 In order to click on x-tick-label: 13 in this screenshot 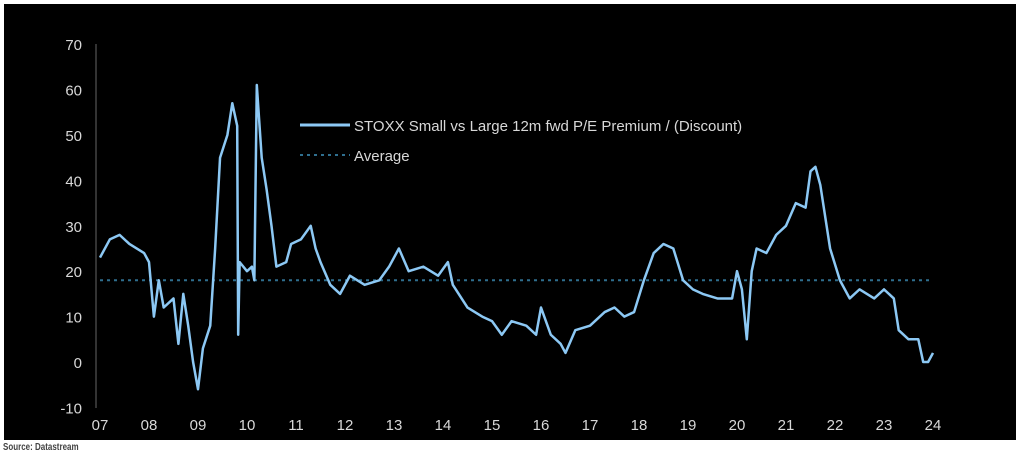, I will do `click(394, 425)`.